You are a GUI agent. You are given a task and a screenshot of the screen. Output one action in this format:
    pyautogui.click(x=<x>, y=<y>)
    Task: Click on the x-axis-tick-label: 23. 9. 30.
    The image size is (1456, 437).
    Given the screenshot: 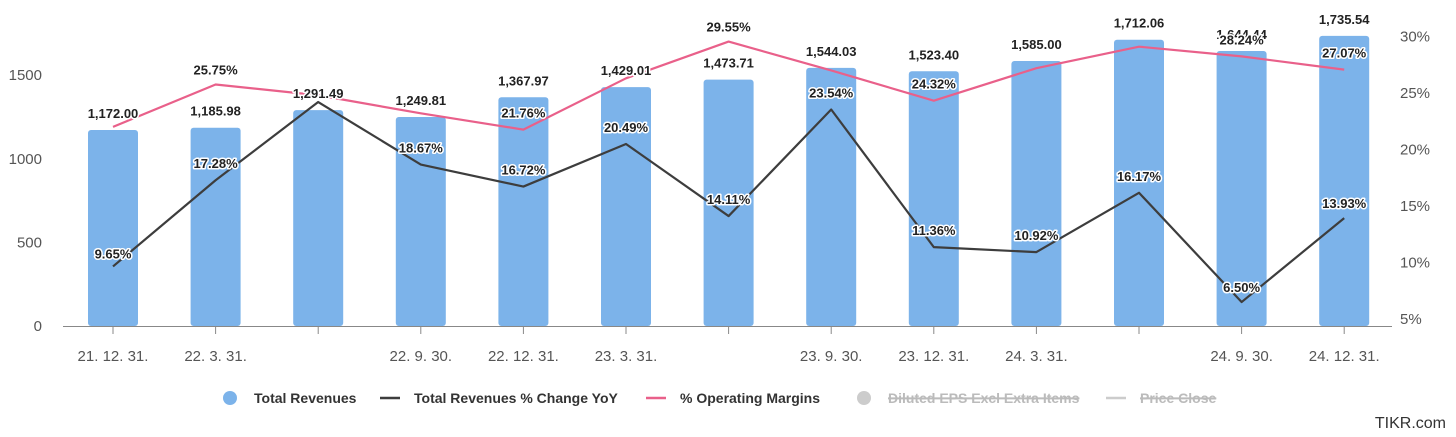 What is the action you would take?
    pyautogui.click(x=831, y=356)
    